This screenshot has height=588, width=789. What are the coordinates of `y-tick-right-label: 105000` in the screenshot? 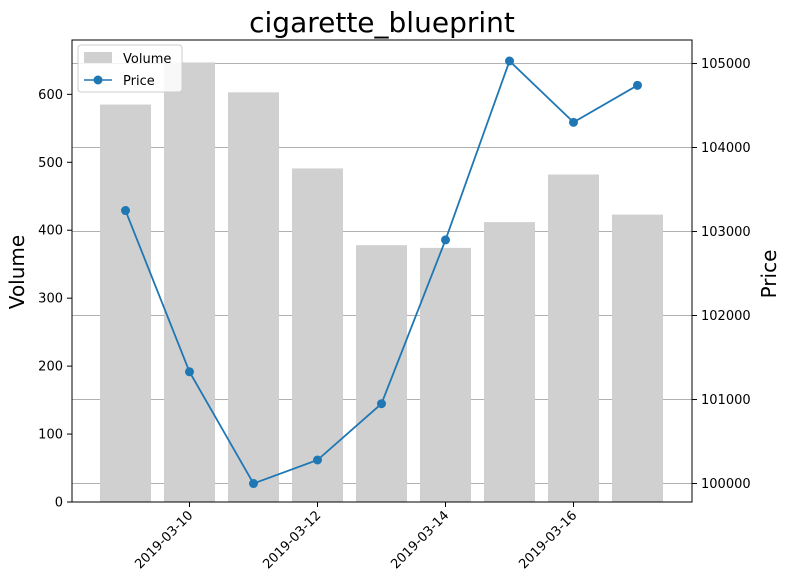 It's located at (726, 64).